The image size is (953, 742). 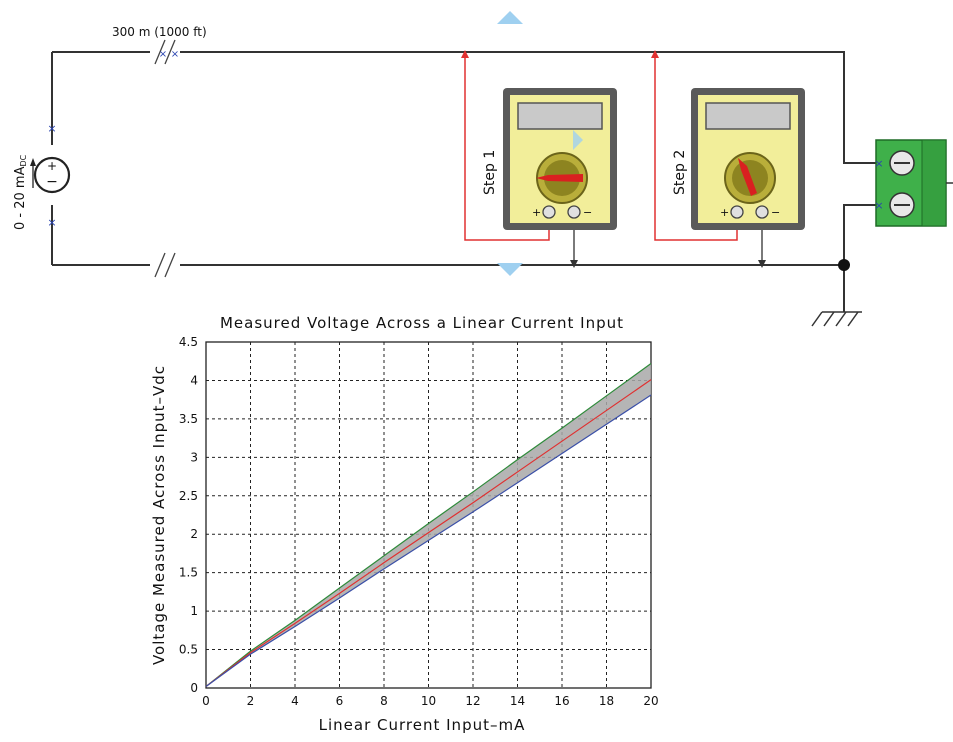 What do you see at coordinates (165, 265) in the screenshot?
I see `cable-break-bottom` at bounding box center [165, 265].